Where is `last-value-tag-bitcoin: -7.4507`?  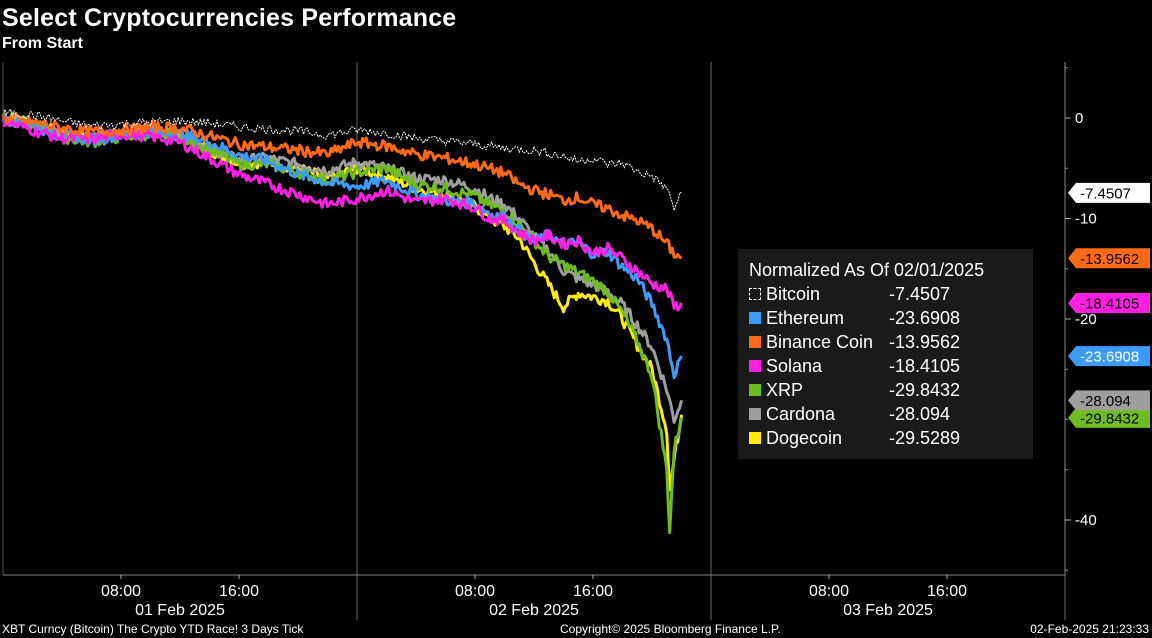 last-value-tag-bitcoin: -7.4507 is located at coordinates (1109, 192).